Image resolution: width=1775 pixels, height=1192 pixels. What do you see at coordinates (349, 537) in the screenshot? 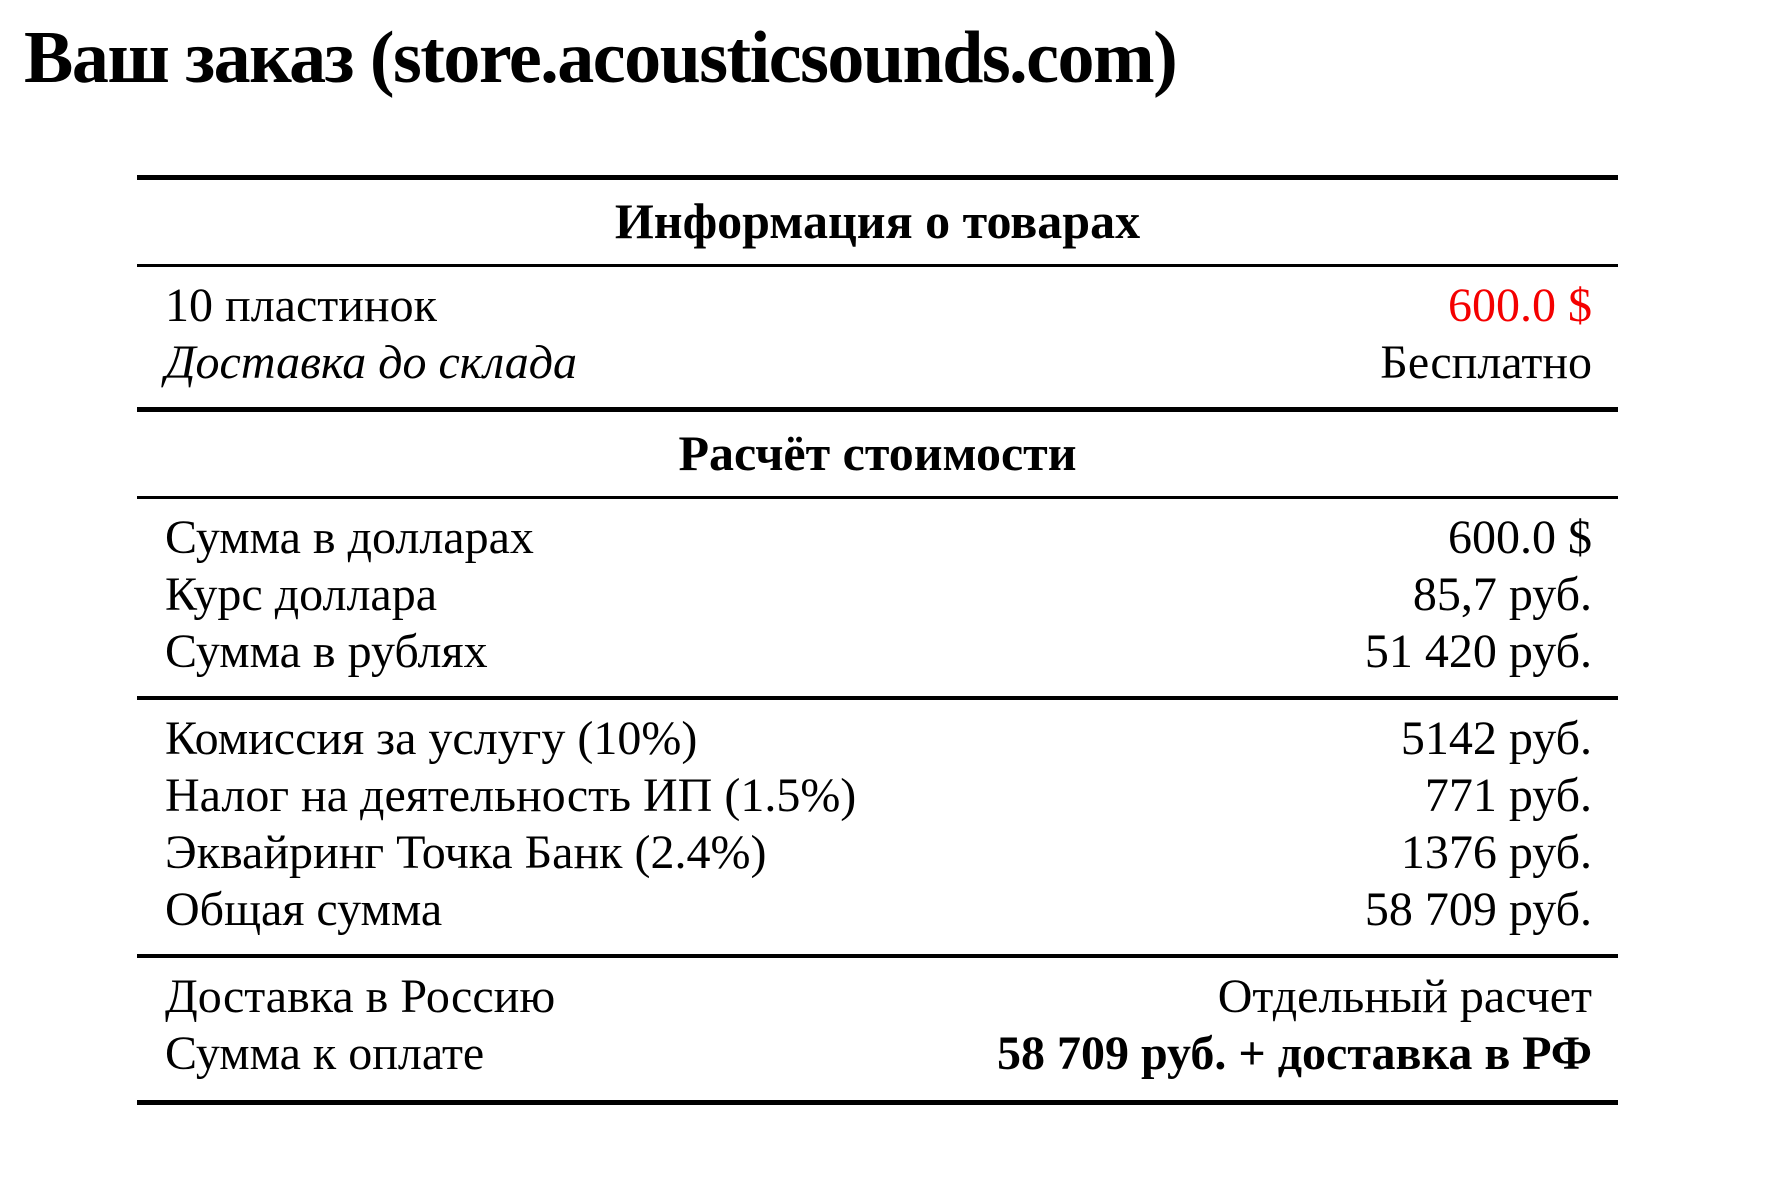
I see `row-label: Сумма в долларах` at bounding box center [349, 537].